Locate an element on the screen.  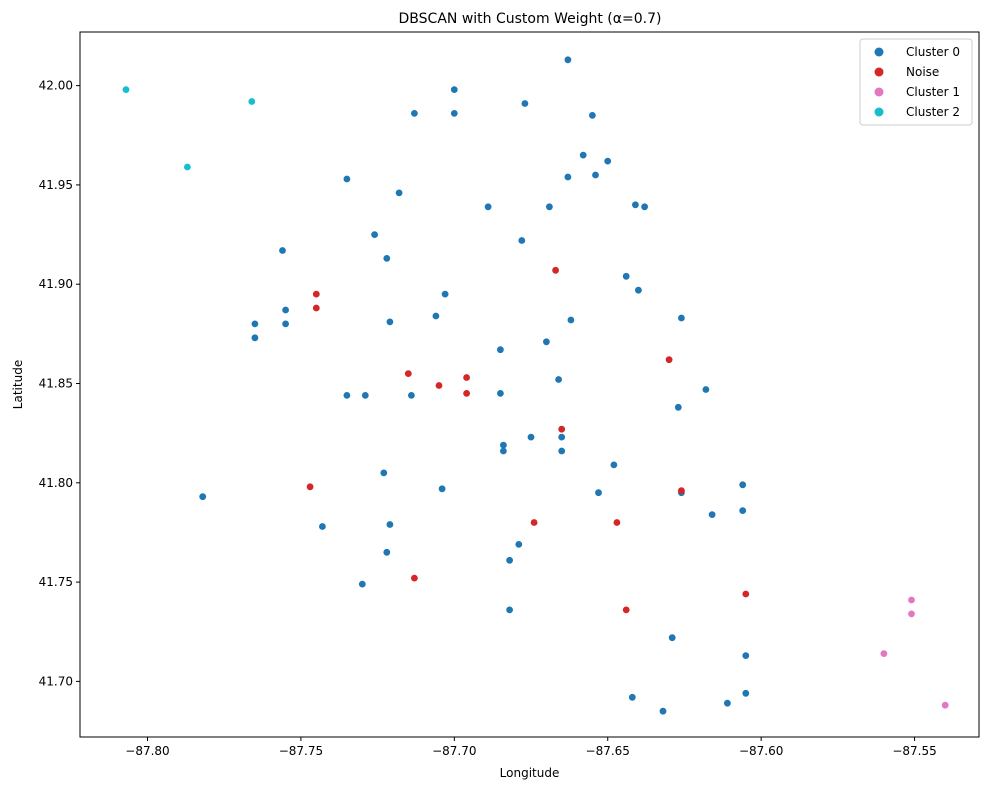
legend-box is located at coordinates (916, 82).